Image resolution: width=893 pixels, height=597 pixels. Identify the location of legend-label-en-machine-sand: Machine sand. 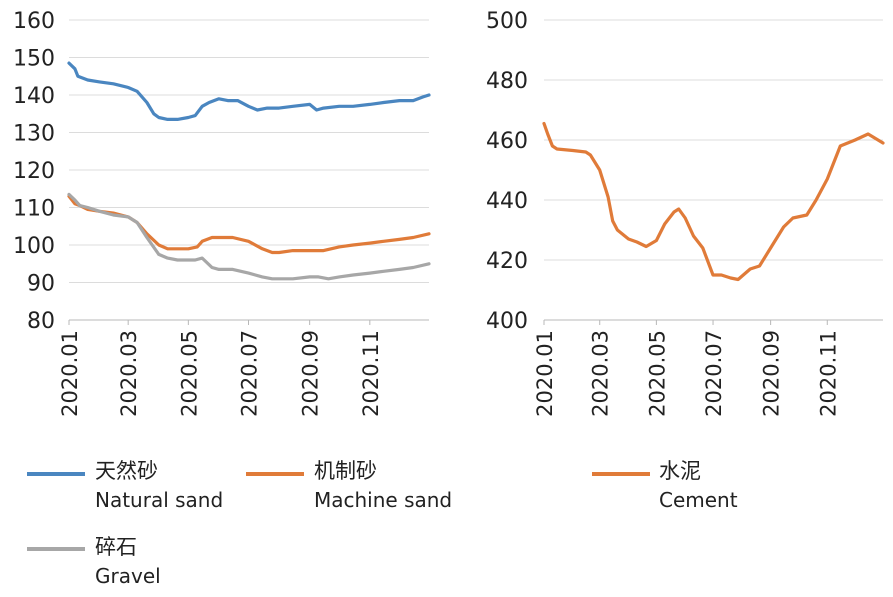
(383, 500).